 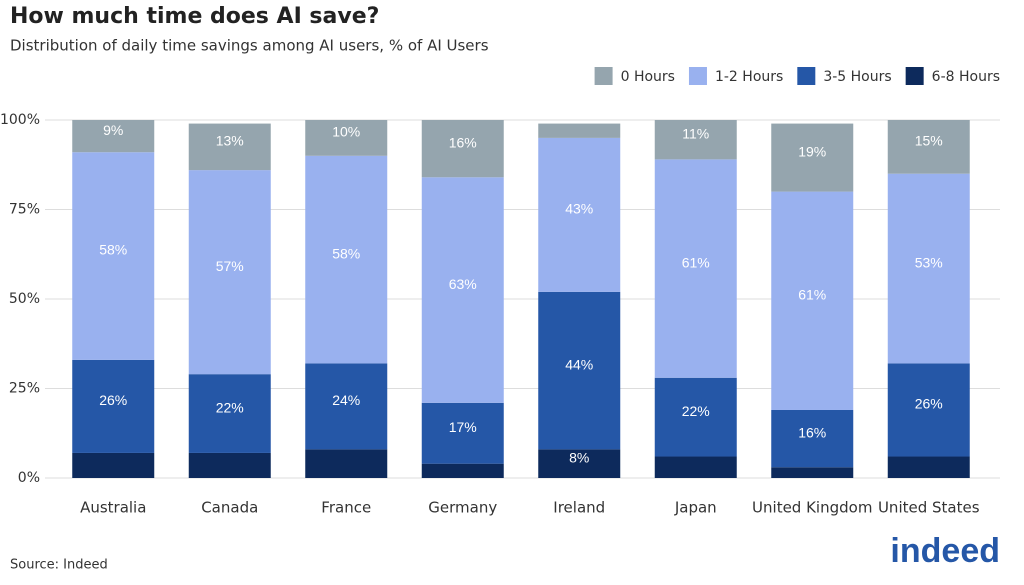 What do you see at coordinates (695, 133) in the screenshot?
I see `value-label: 11%` at bounding box center [695, 133].